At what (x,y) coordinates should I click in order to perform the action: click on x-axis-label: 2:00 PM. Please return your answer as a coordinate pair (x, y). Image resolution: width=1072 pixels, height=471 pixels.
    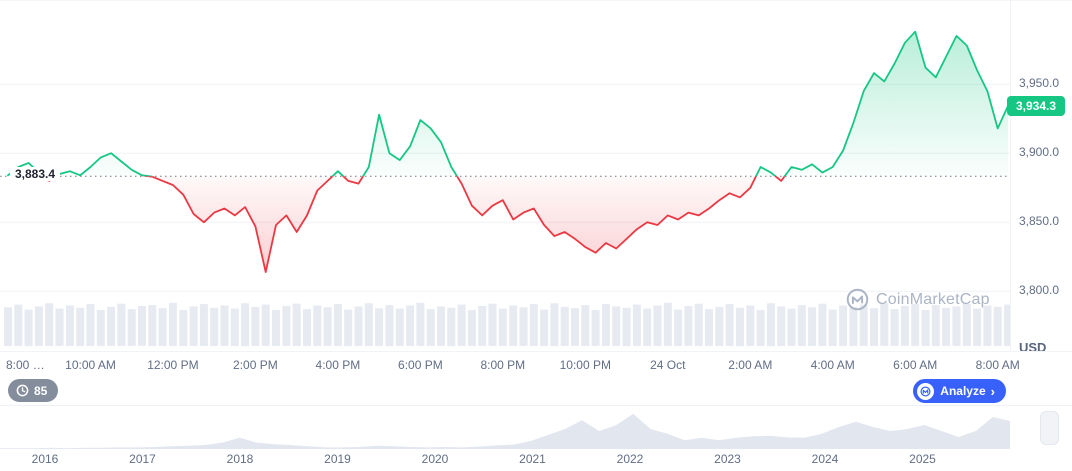
    Looking at the image, I should click on (255, 365).